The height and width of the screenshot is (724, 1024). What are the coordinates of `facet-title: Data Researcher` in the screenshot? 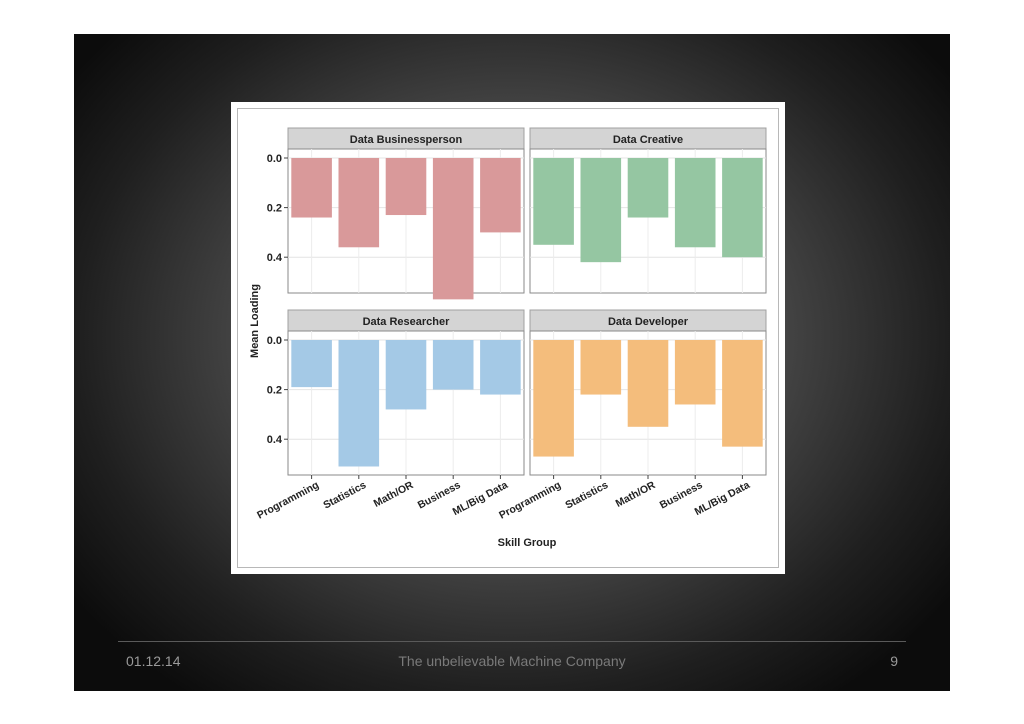 It's located at (407, 322).